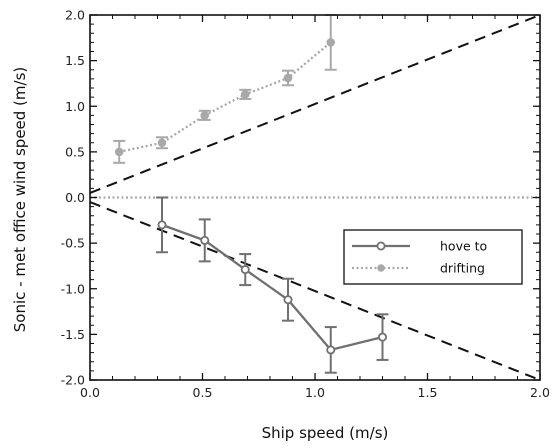 The image size is (553, 448). I want to click on x-tick-label: 1.0, so click(315, 392).